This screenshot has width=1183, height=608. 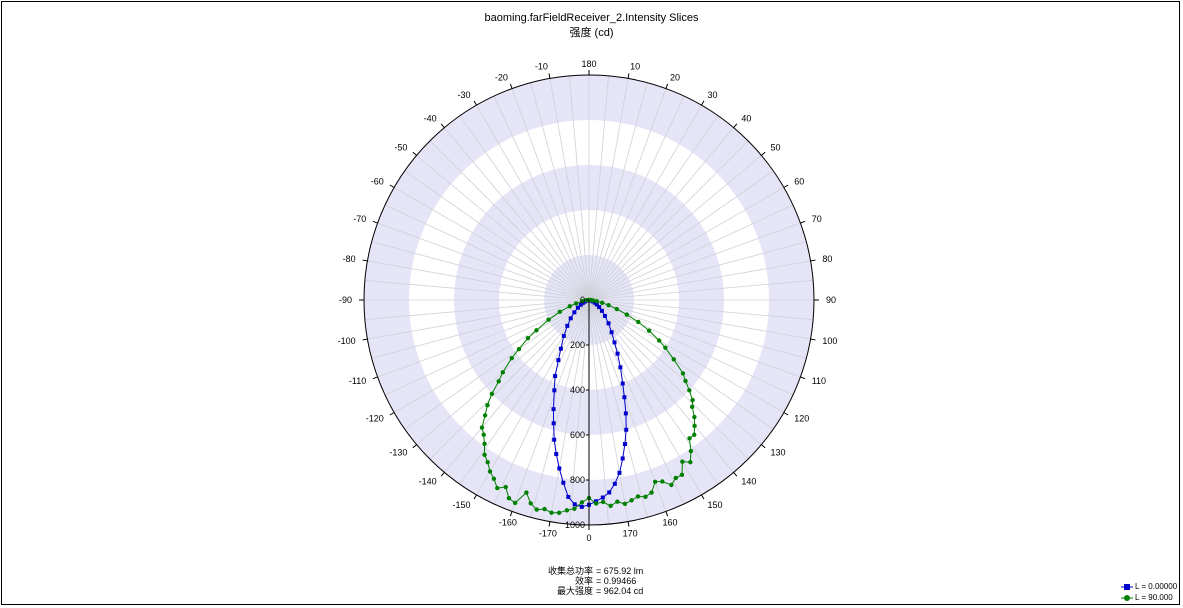 I want to click on angle-tick-label: 60, so click(x=799, y=182).